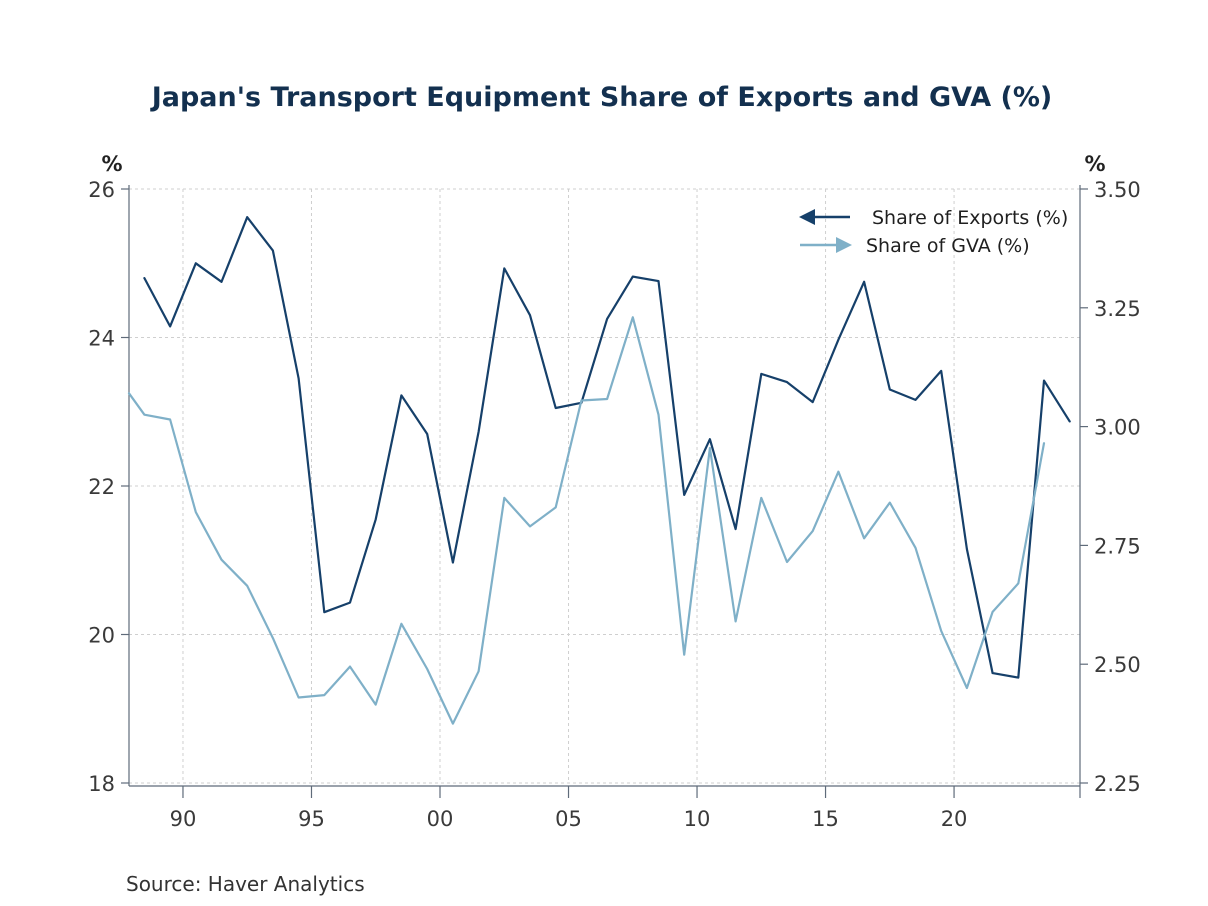 The height and width of the screenshot is (906, 1208). Describe the element at coordinates (440, 819) in the screenshot. I see `x-tick-label: 00` at that location.